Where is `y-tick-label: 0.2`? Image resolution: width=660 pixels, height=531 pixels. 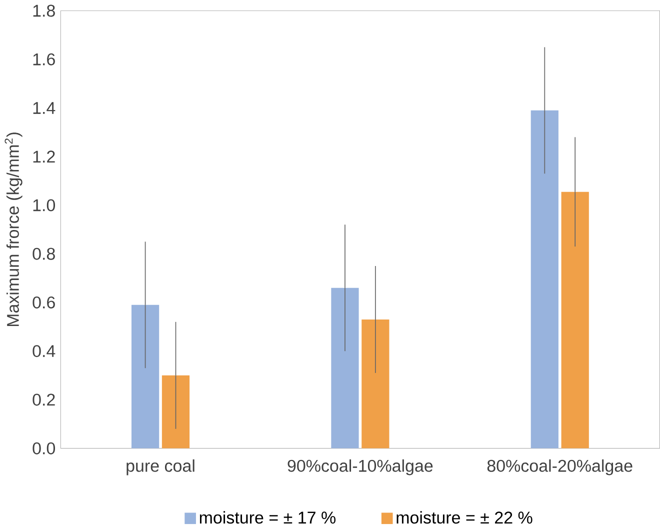 y-tick-label: 0.2 is located at coordinates (43, 400).